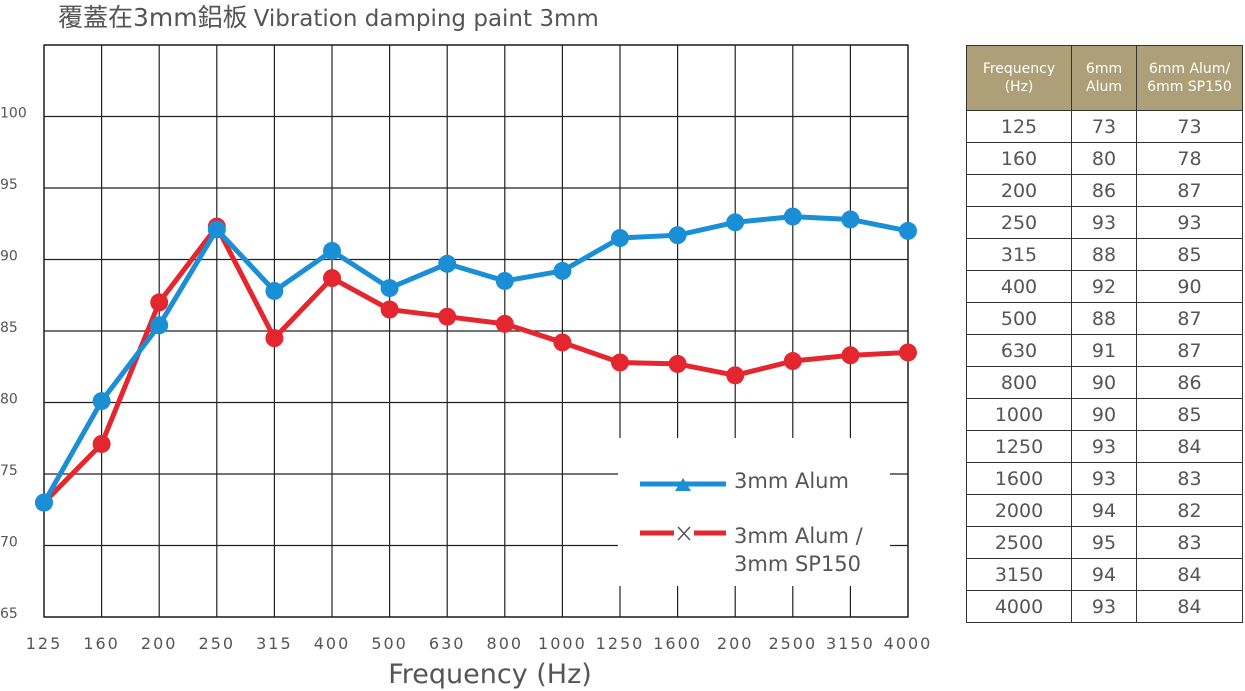 The height and width of the screenshot is (691, 1245). What do you see at coordinates (1104, 158) in the screenshot?
I see `table-row: 160 80 78` at bounding box center [1104, 158].